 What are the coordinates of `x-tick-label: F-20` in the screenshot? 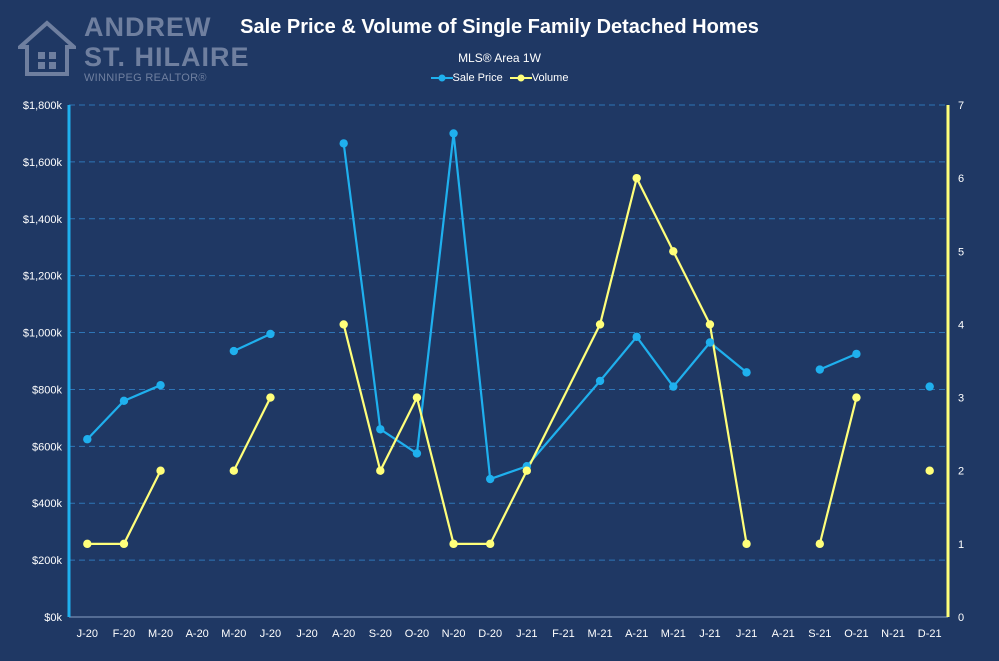 It's located at (124, 634).